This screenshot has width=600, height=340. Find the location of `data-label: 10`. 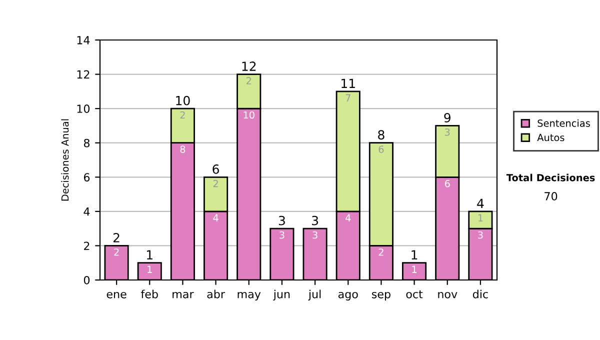

data-label: 10 is located at coordinates (249, 115).